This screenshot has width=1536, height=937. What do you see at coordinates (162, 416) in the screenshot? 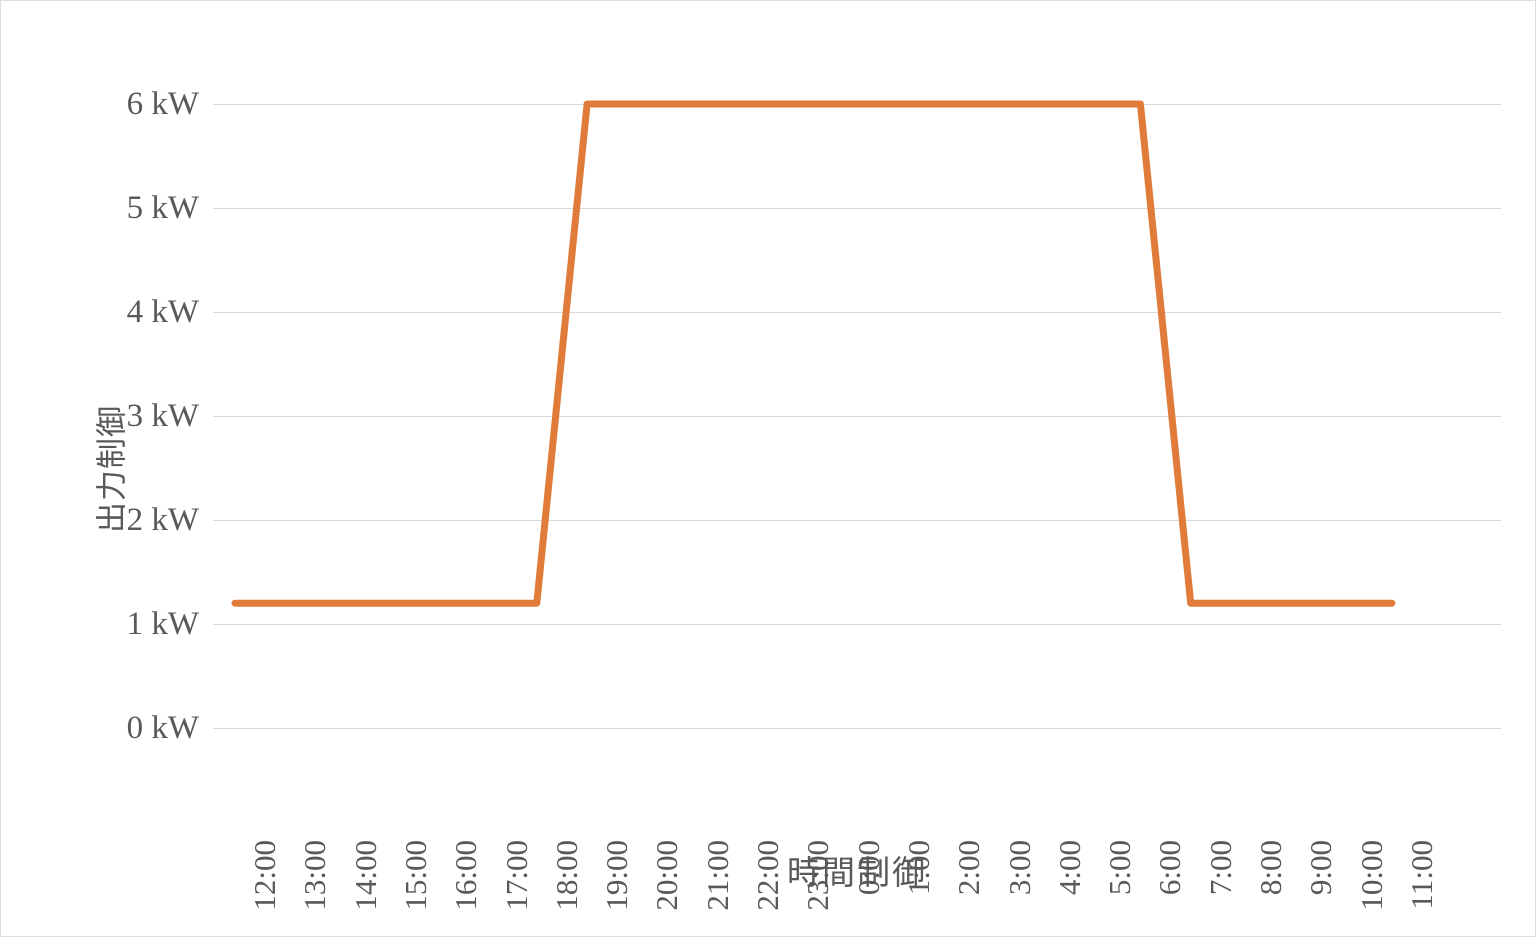
I see `y-axis-tick-label: 3 kW` at bounding box center [162, 416].